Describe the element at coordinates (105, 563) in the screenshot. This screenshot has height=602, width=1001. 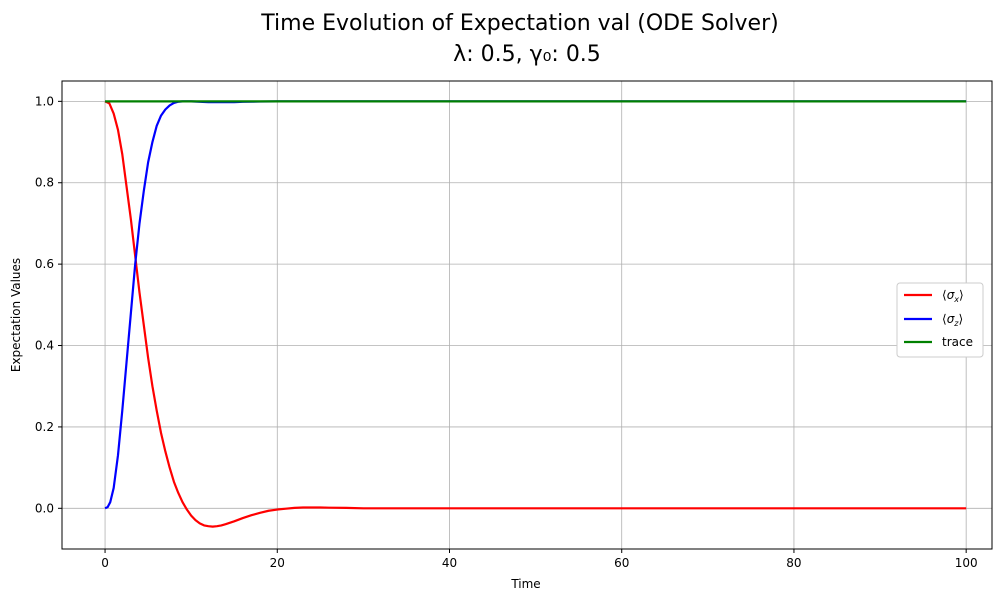
I see `x-tick-label: 0` at that location.